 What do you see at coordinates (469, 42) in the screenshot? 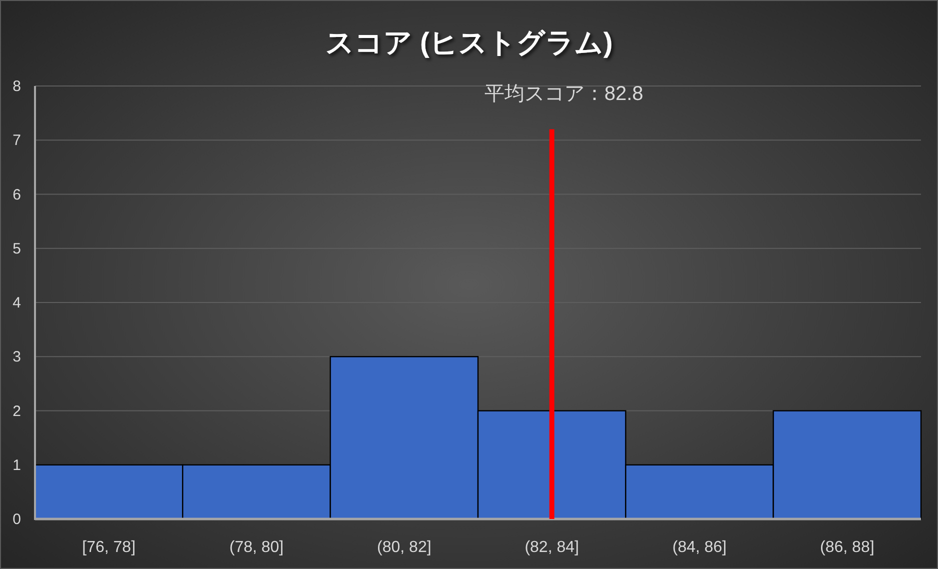
I see `title: スコア (ヒストグラム)` at bounding box center [469, 42].